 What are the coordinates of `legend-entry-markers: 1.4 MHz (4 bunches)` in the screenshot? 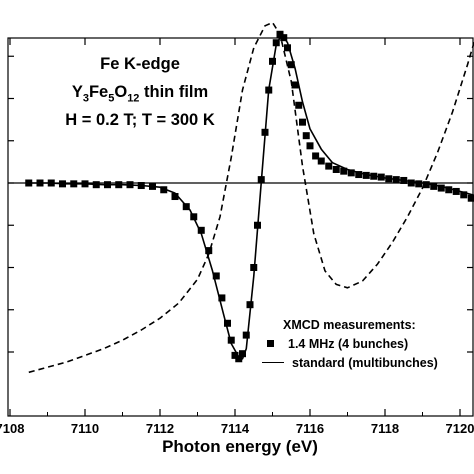 It's located at (335, 344).